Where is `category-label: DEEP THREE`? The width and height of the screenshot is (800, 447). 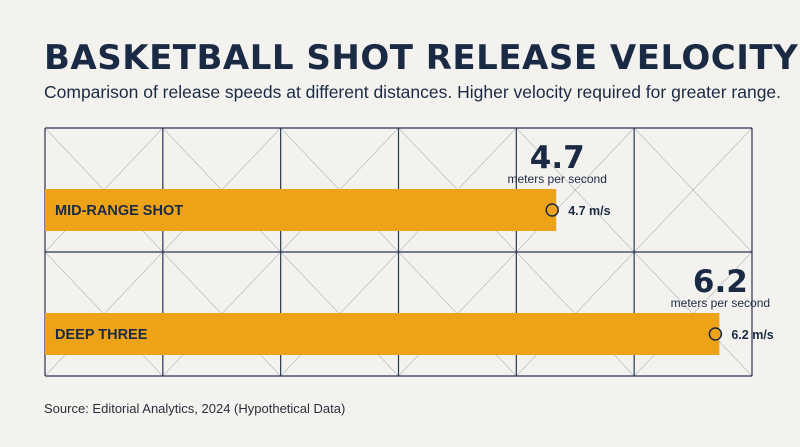
category-label: DEEP THREE is located at coordinates (101, 335).